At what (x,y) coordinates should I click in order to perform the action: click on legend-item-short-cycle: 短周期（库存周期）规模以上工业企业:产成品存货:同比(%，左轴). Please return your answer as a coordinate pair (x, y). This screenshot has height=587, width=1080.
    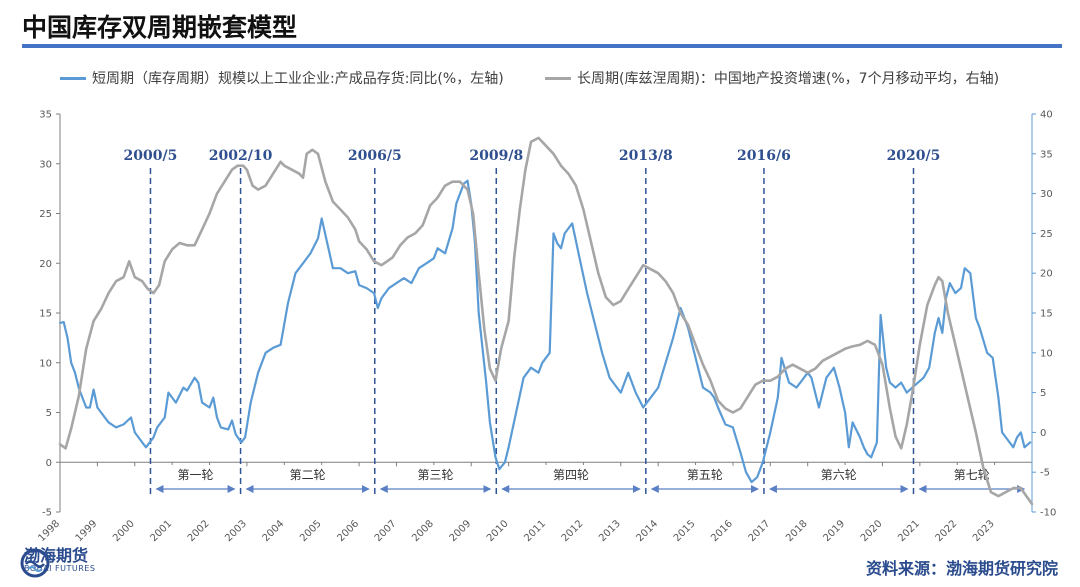
    Looking at the image, I should click on (282, 78).